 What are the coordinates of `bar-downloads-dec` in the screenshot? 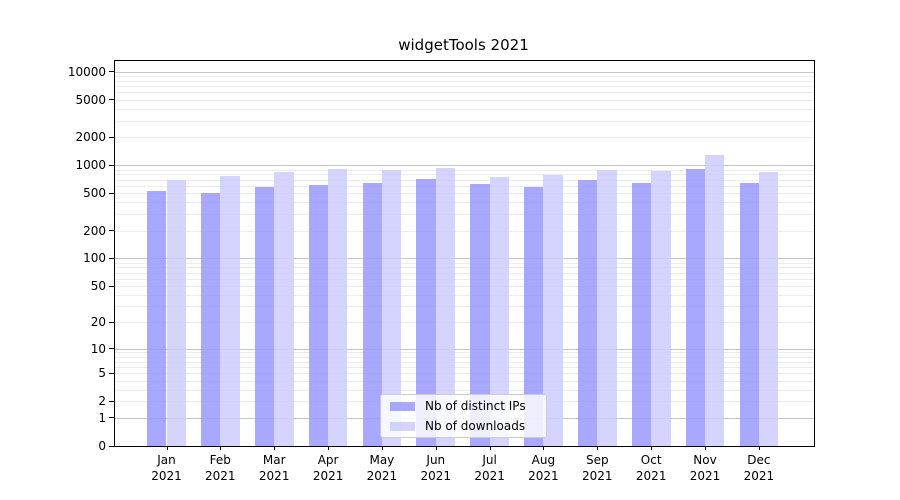 It's located at (768, 308).